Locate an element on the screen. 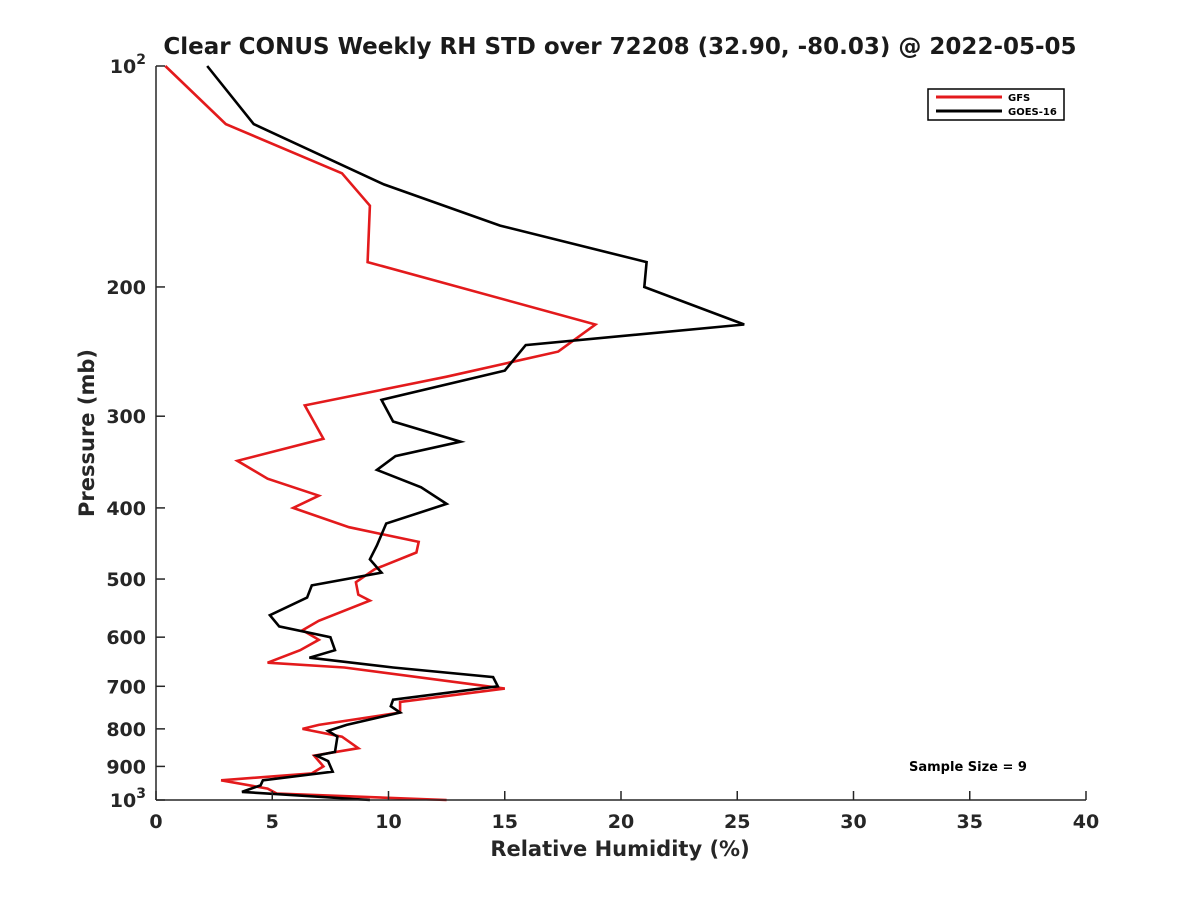  y-tick-label: 200 is located at coordinates (126, 288).